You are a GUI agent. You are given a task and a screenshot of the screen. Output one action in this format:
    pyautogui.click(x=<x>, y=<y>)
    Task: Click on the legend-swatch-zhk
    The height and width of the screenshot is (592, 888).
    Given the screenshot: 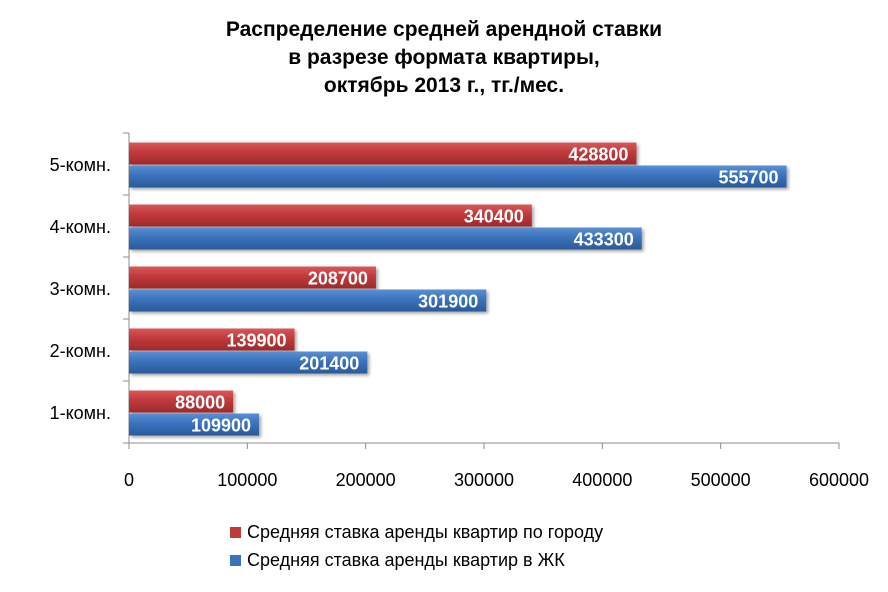 What is the action you would take?
    pyautogui.click(x=235, y=560)
    